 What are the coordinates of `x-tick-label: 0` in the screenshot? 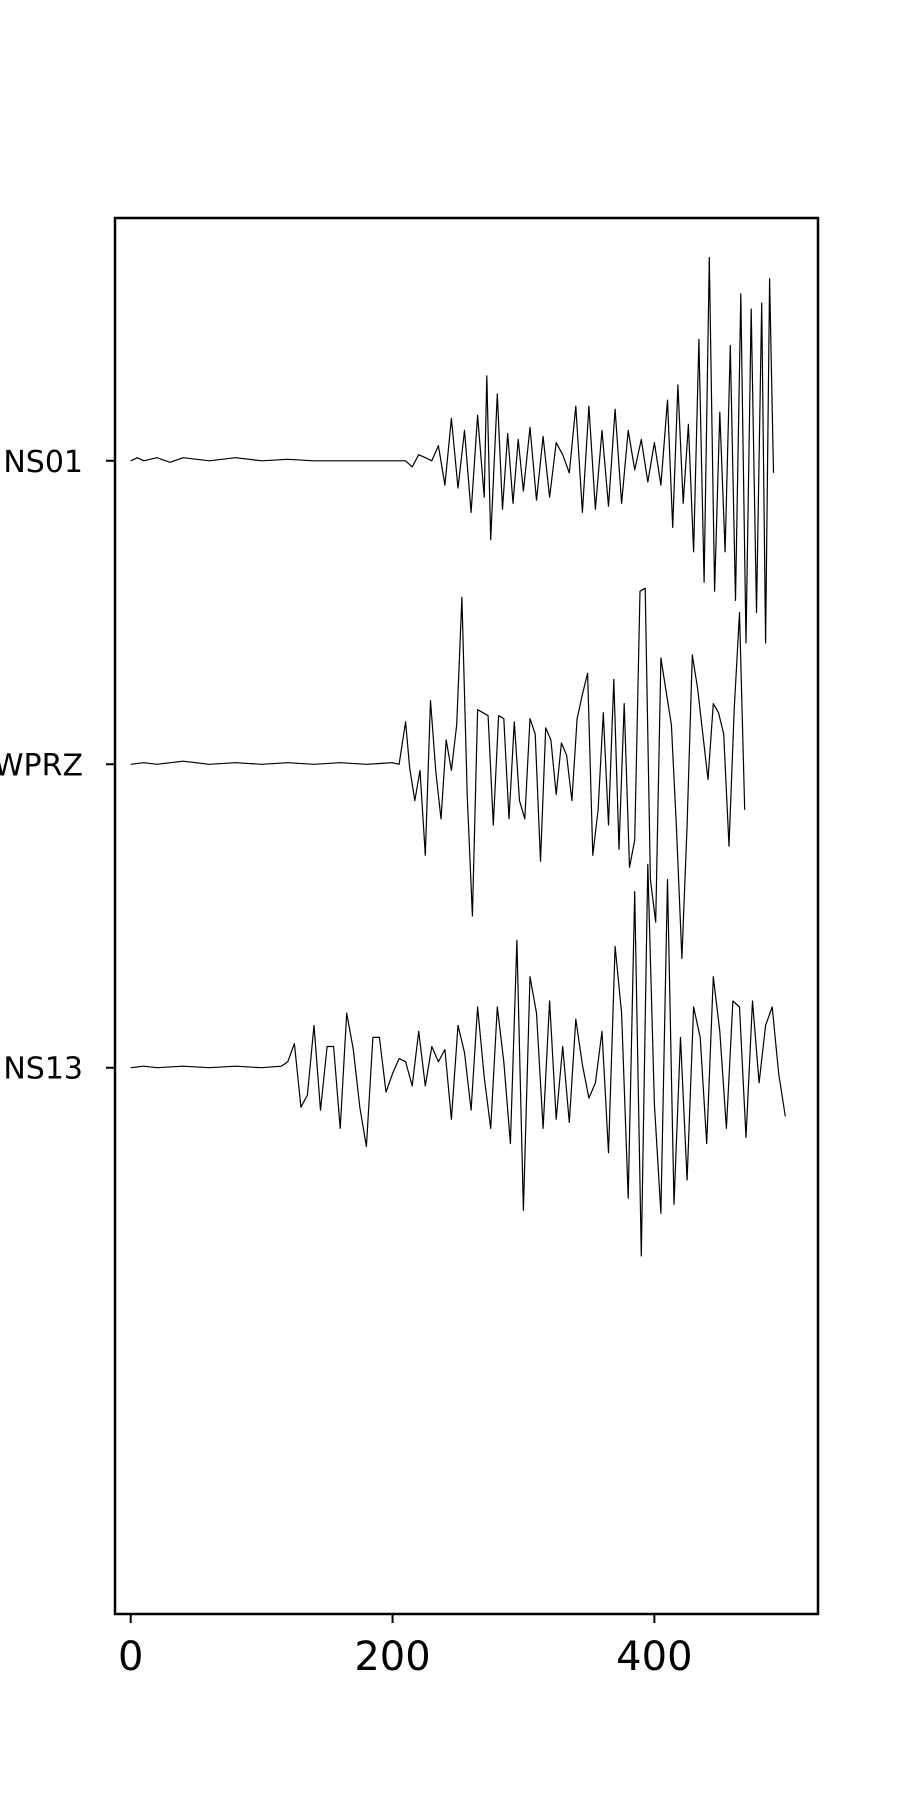 It's located at (130, 1657).